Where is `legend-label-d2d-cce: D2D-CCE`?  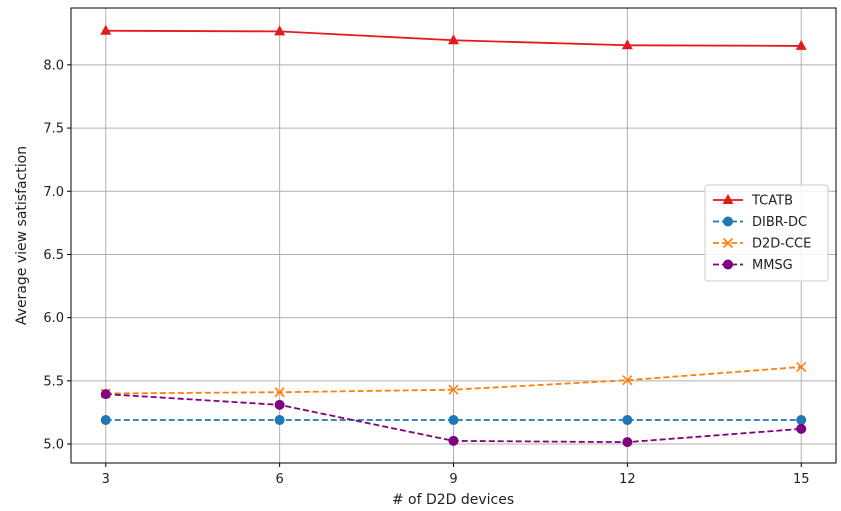 legend-label-d2d-cce: D2D-CCE is located at coordinates (781, 244).